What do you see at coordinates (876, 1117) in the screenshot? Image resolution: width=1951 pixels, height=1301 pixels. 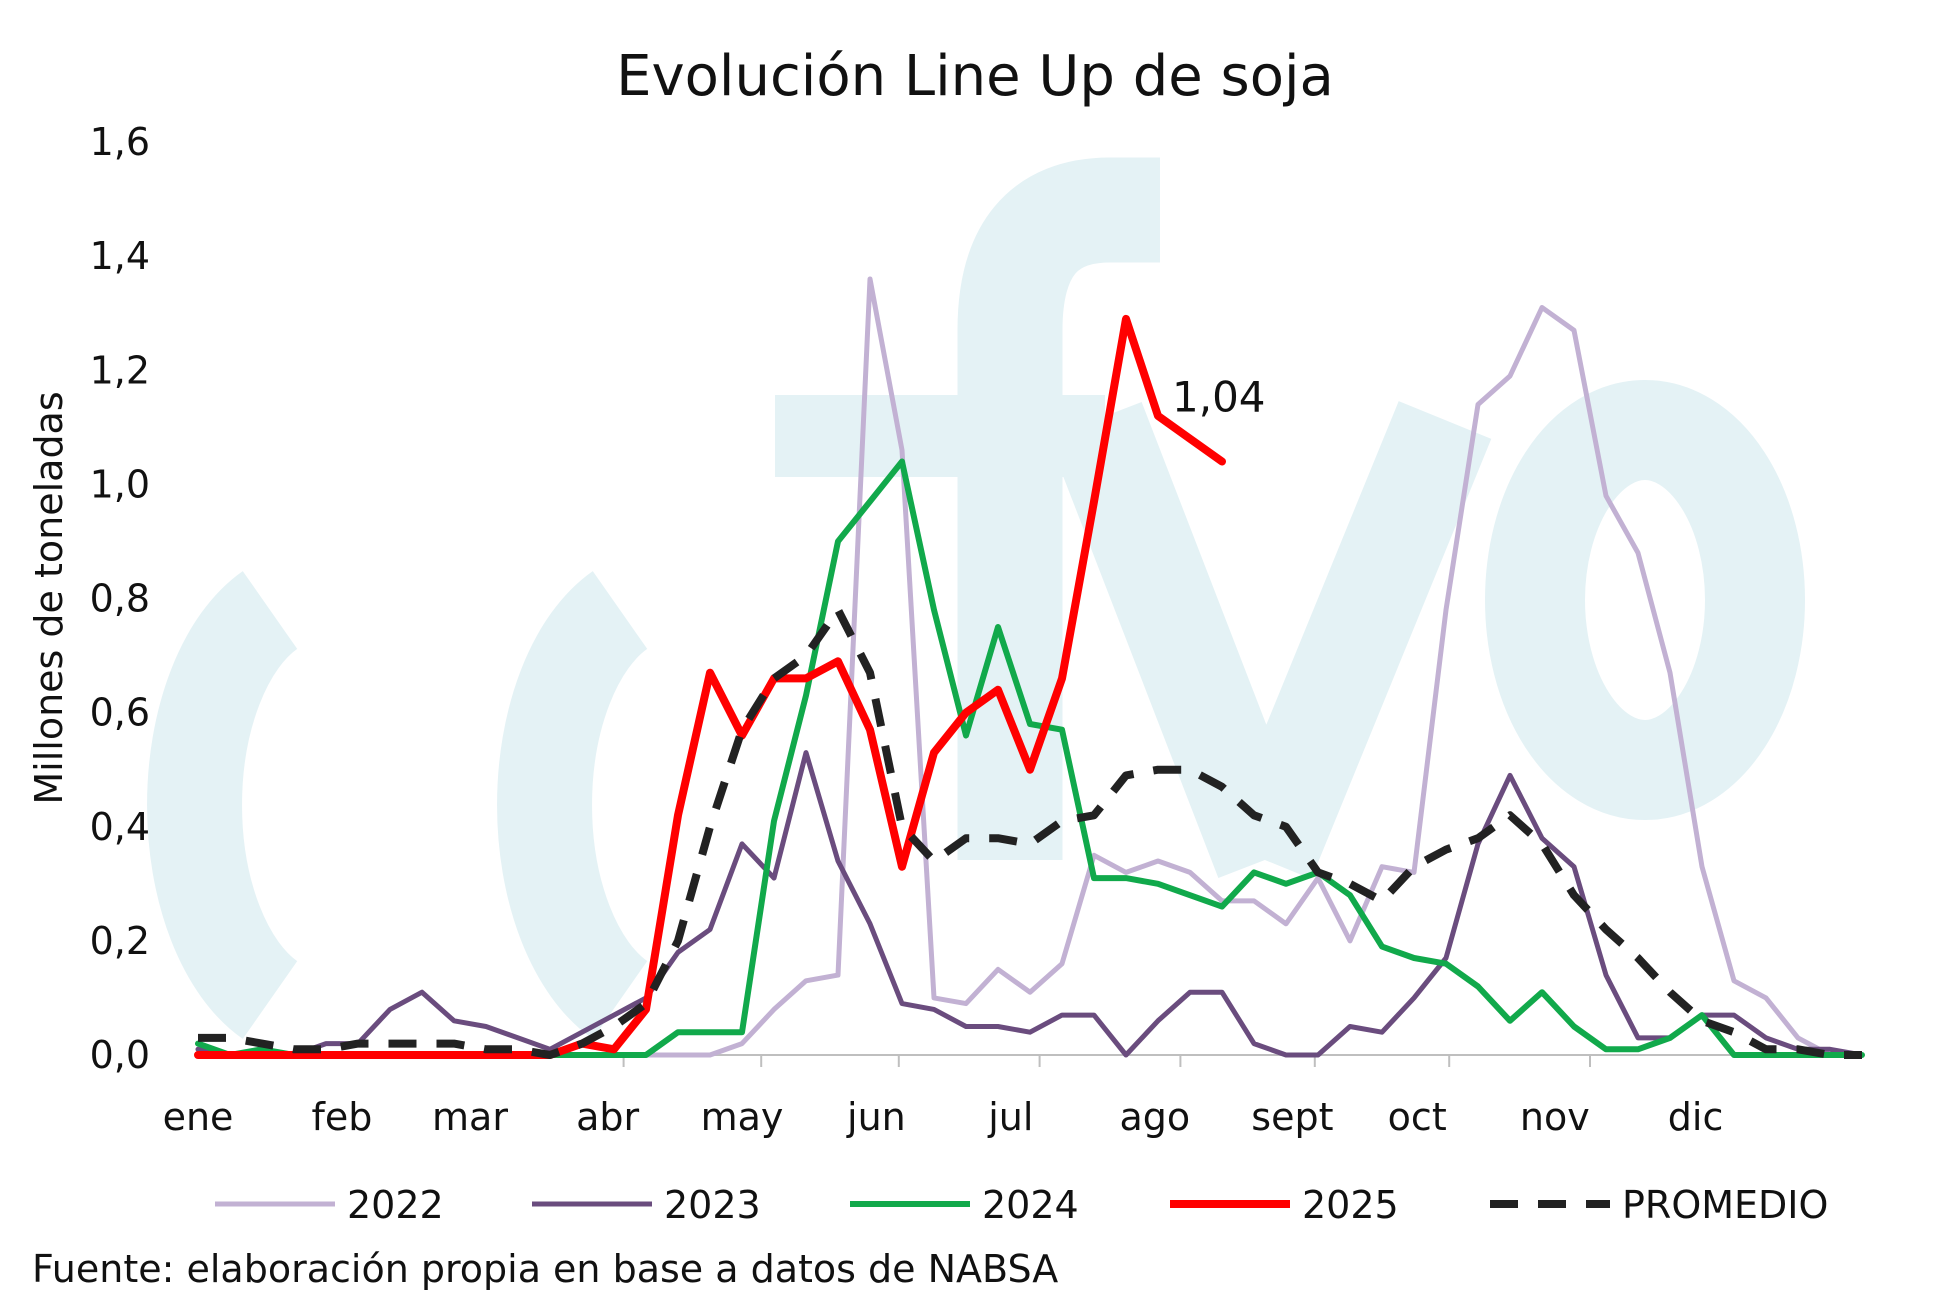 I see `x-tick-label: jun` at bounding box center [876, 1117].